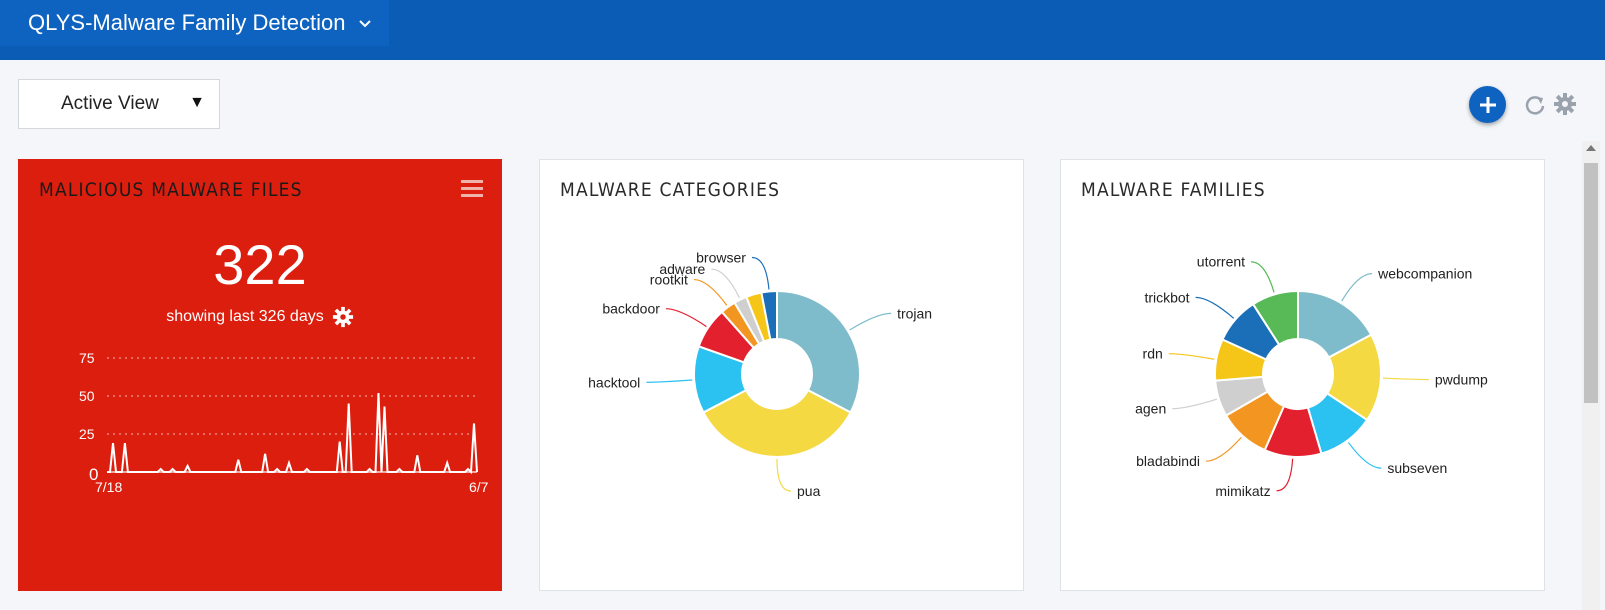 This screenshot has height=610, width=1605. Describe the element at coordinates (472, 190) in the screenshot. I see `hamburger-menu-icon` at that location.